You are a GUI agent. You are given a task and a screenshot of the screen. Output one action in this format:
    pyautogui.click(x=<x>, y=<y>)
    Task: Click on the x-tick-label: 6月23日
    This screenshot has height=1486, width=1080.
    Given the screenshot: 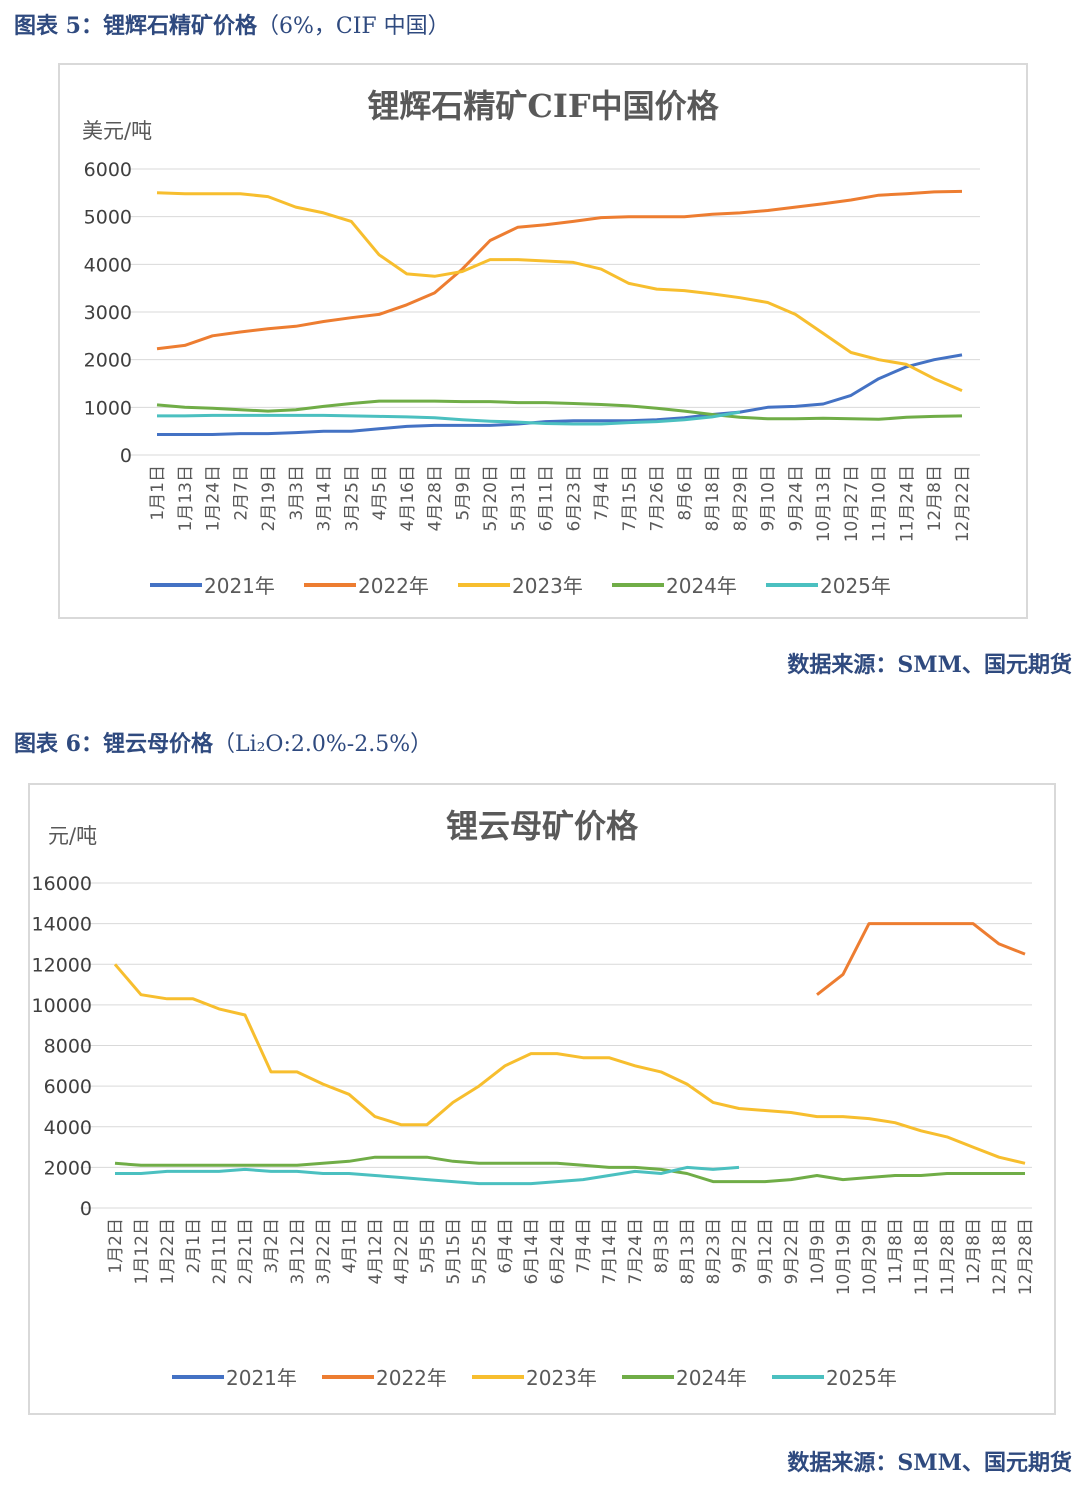 What is the action you would take?
    pyautogui.click(x=574, y=498)
    